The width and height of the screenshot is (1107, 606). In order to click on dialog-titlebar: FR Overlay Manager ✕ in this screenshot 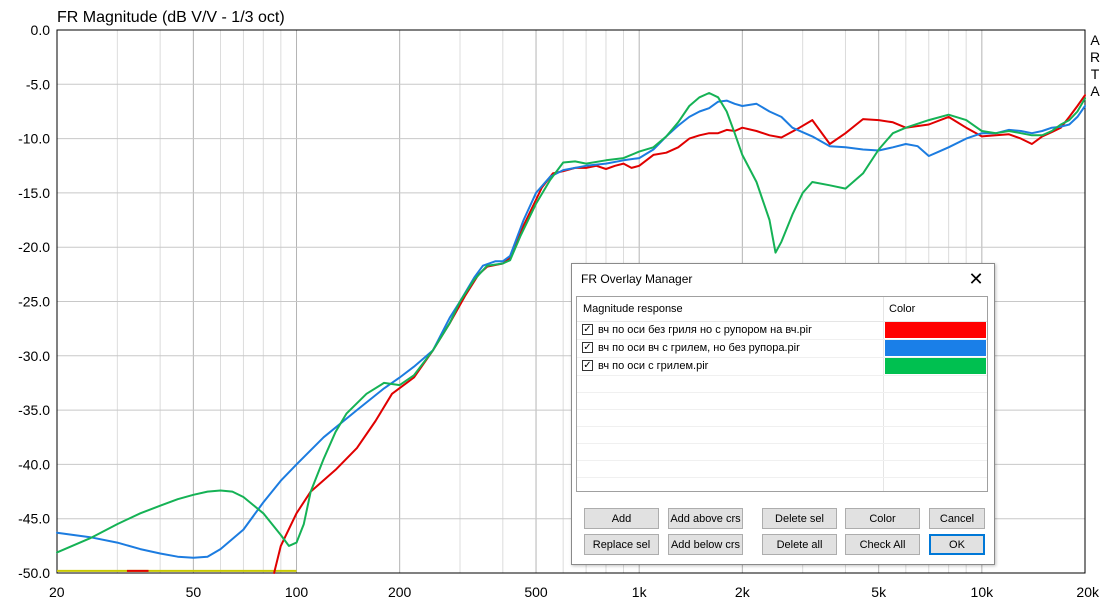, I will do `click(783, 279)`.